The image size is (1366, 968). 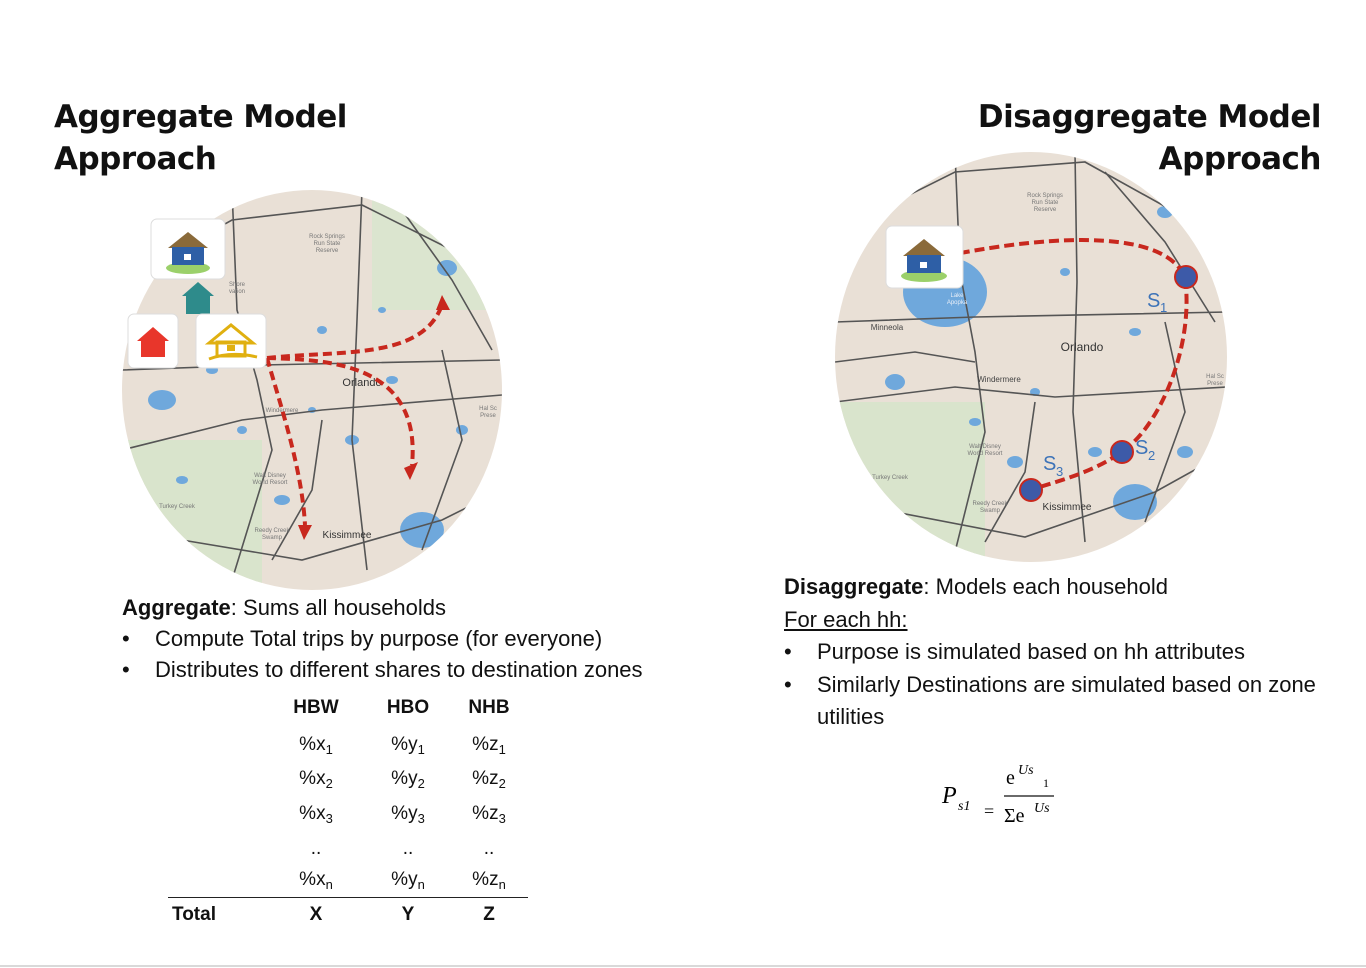 I want to click on tour-route, so click(x=1066, y=365).